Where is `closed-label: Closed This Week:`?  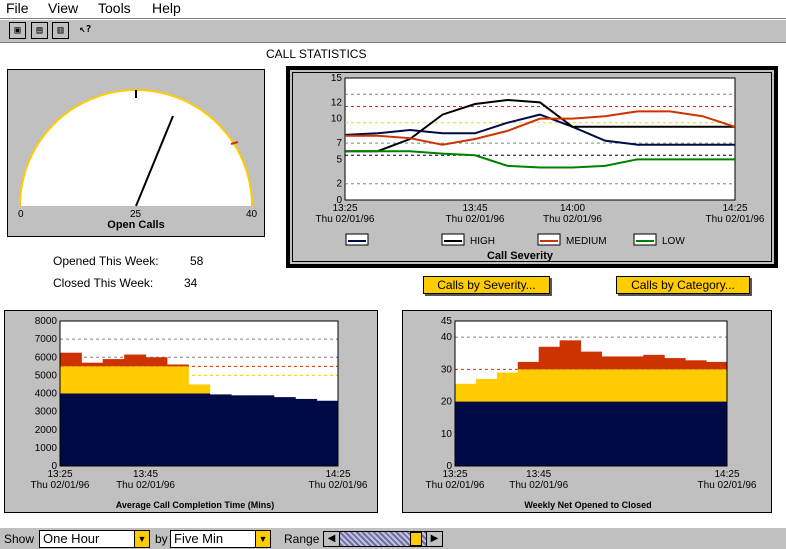 closed-label: Closed This Week: is located at coordinates (103, 283).